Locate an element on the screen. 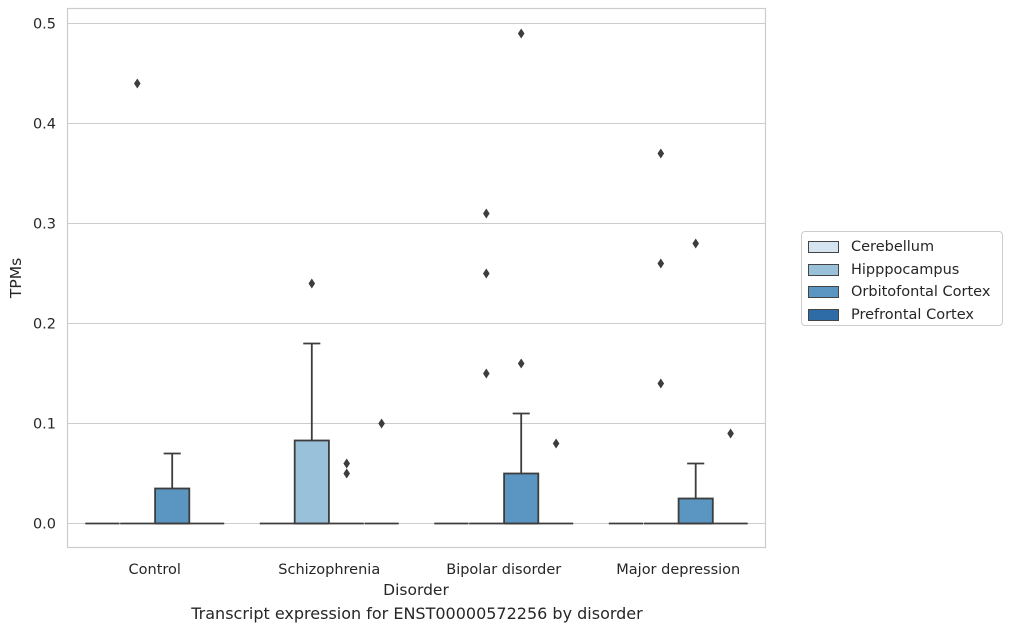 This screenshot has width=1014, height=634. legend-label: Cerebellum is located at coordinates (893, 247).